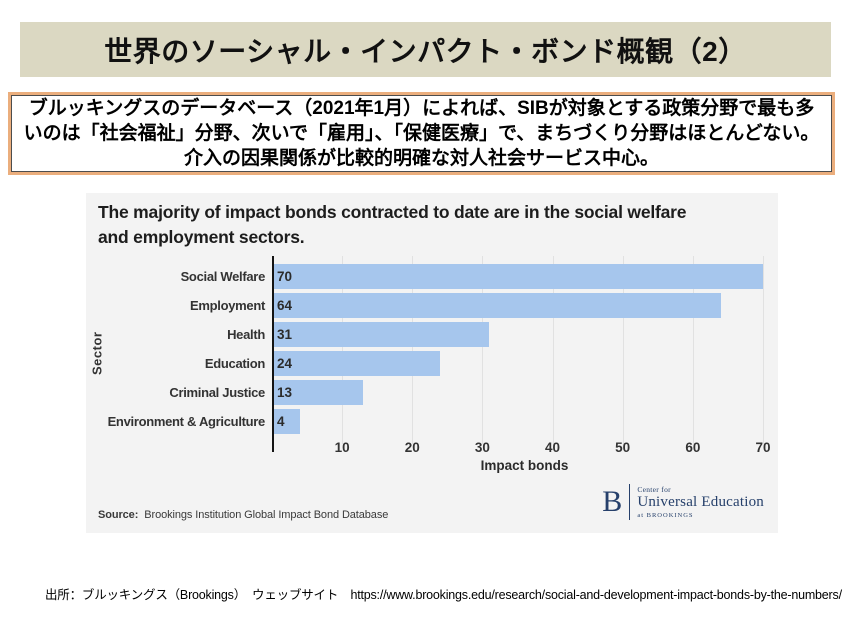 The height and width of the screenshot is (632, 843). What do you see at coordinates (246, 334) in the screenshot?
I see `category-label: Health` at bounding box center [246, 334].